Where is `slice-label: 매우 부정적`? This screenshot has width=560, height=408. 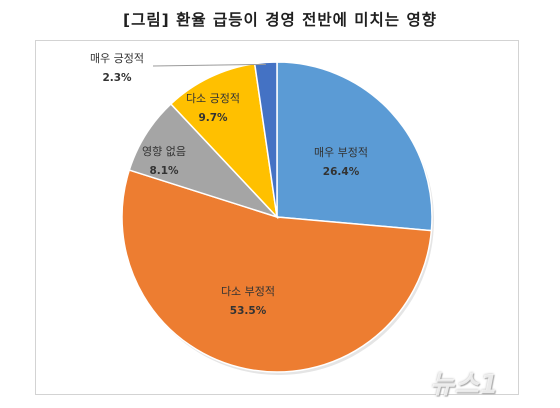 slice-label: 매우 부정적 is located at coordinates (341, 152).